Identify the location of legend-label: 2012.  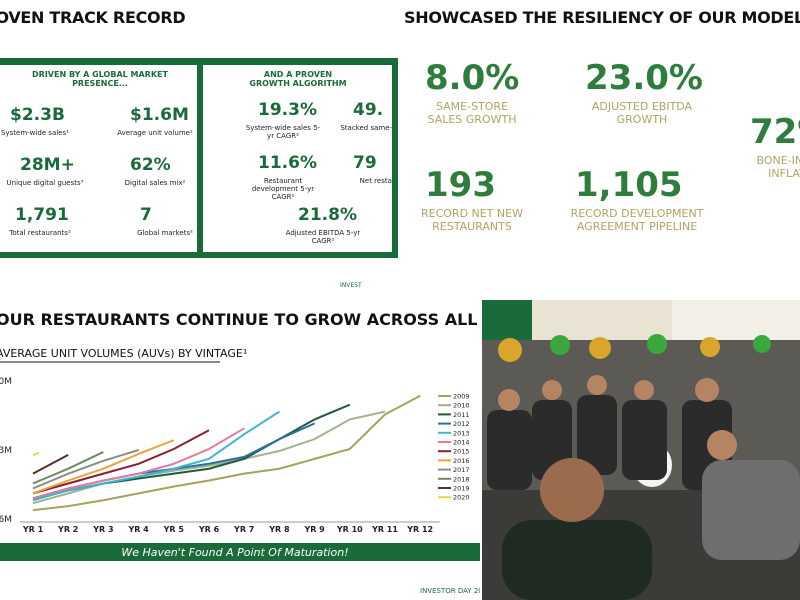
(461, 424).